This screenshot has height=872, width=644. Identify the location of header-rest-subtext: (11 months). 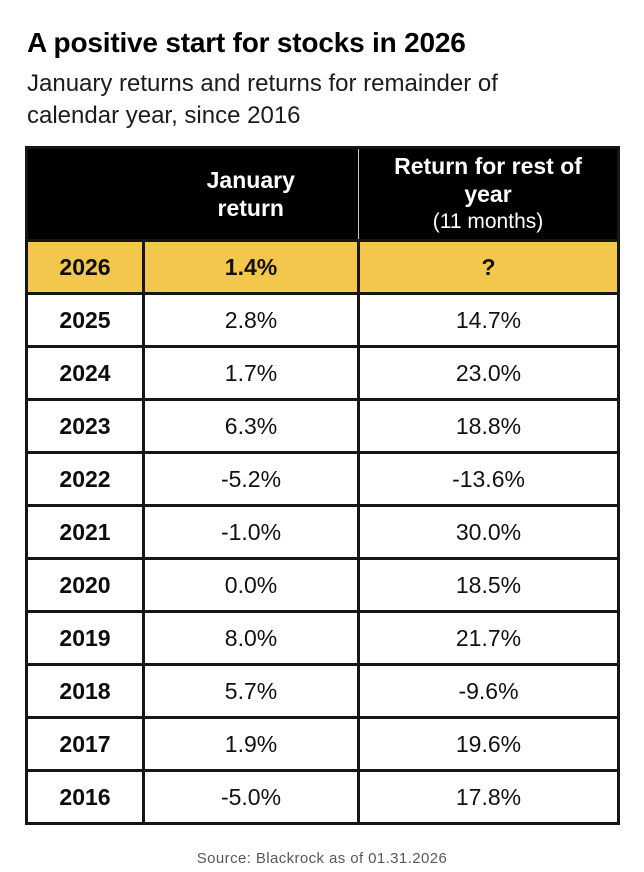
(488, 221).